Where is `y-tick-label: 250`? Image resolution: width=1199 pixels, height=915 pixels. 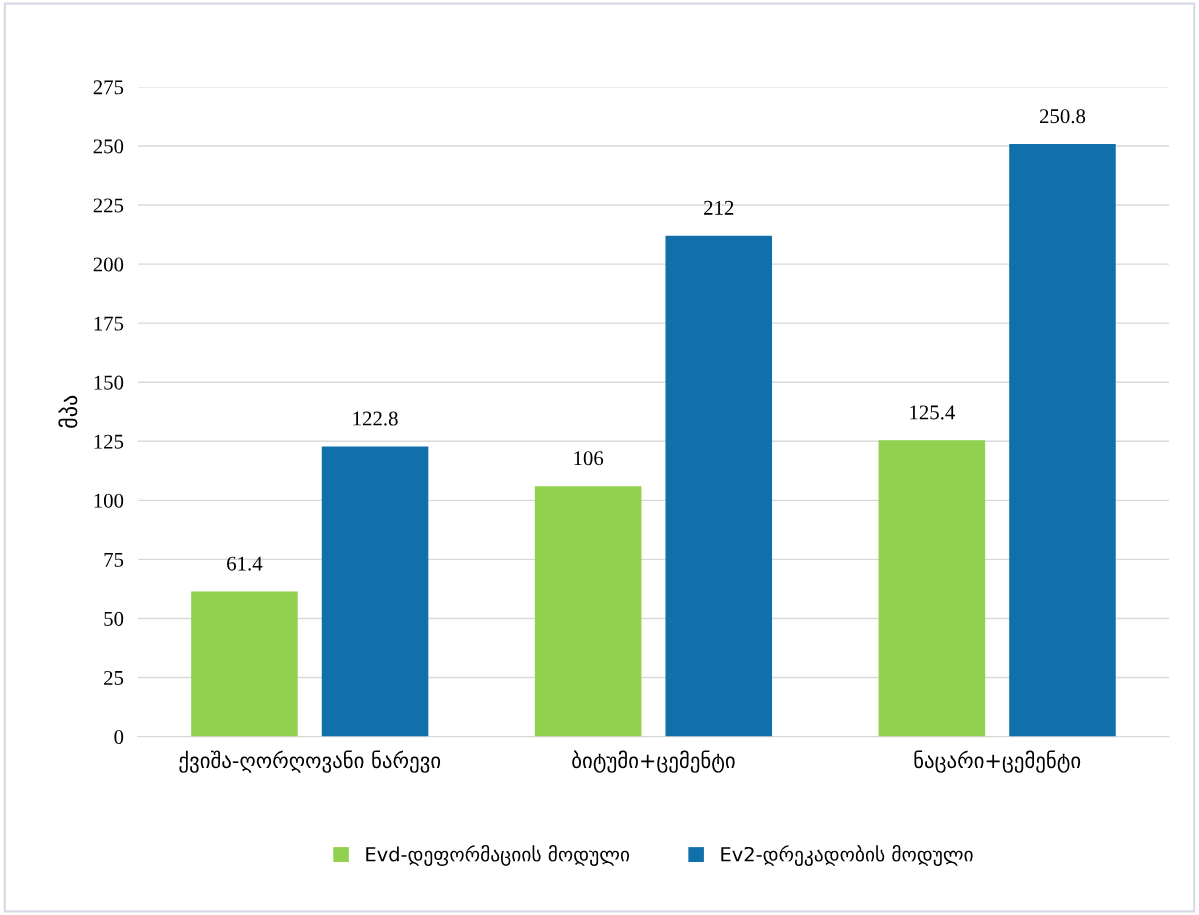
y-tick-label: 250 is located at coordinates (108, 146).